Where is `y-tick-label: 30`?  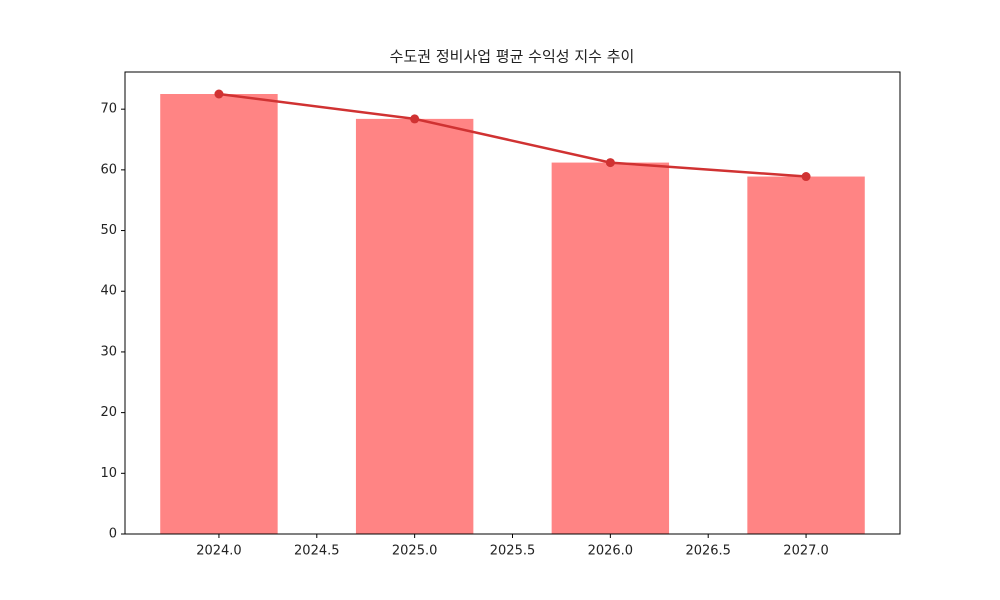
y-tick-label: 30 is located at coordinates (108, 351).